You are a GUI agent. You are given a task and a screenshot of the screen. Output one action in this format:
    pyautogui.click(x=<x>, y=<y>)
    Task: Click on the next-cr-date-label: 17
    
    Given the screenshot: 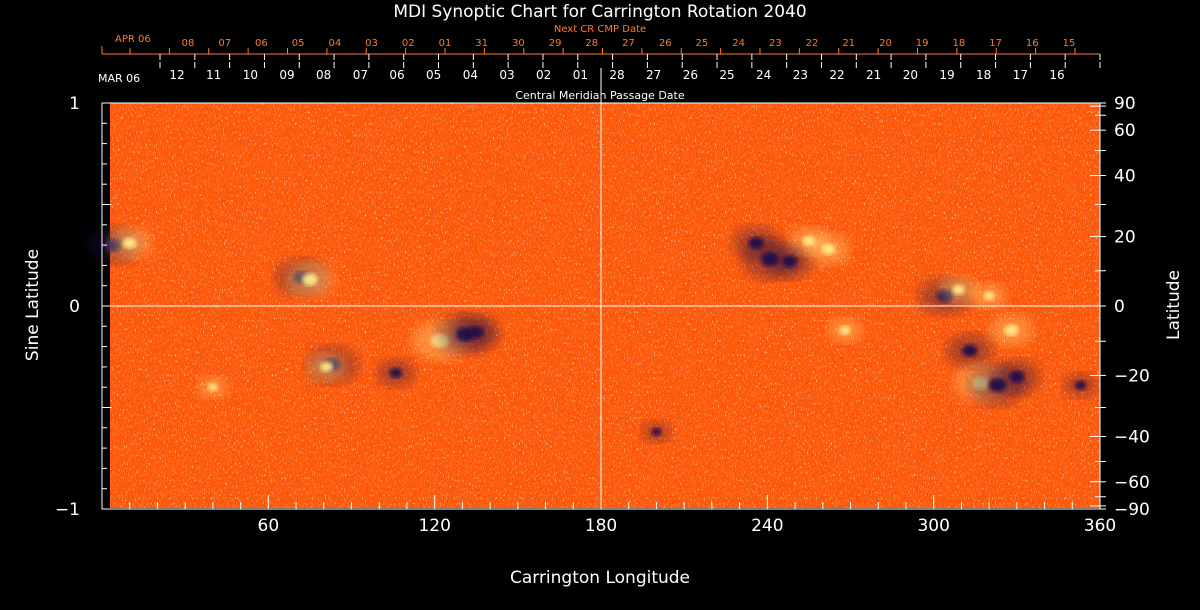 What is the action you would take?
    pyautogui.click(x=995, y=43)
    